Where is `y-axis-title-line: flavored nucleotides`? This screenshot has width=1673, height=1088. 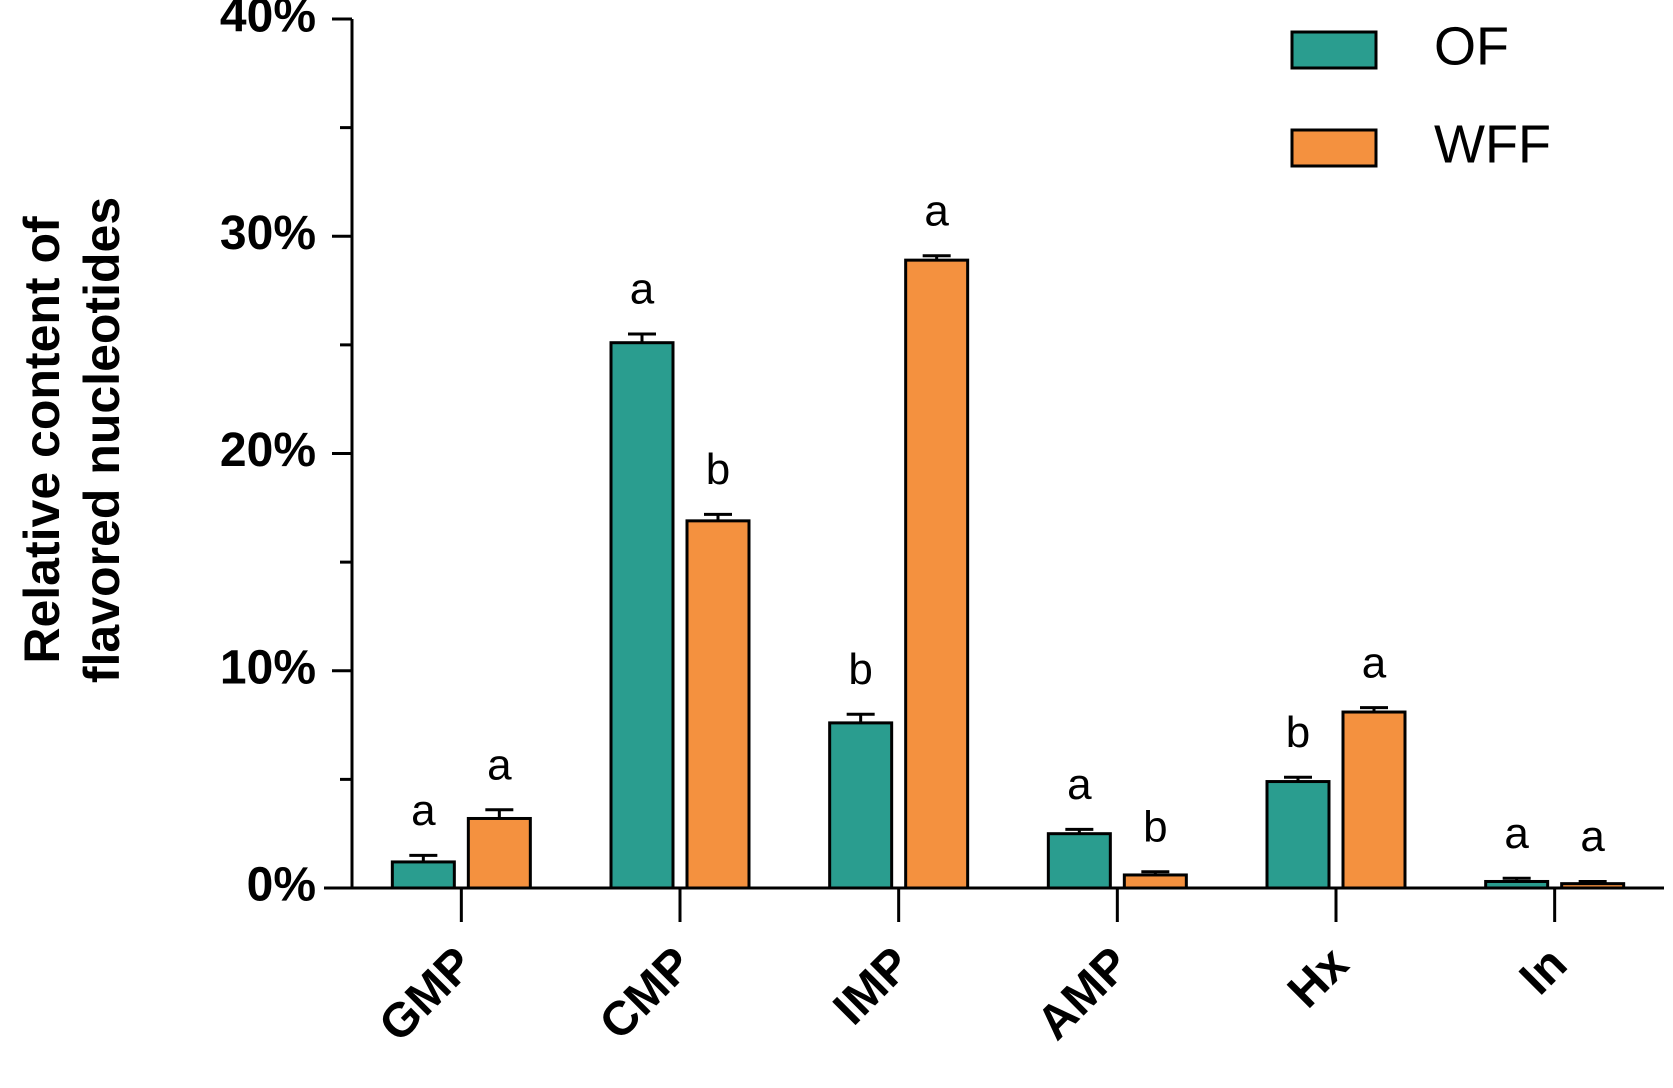 y-axis-title-line: flavored nucleotides is located at coordinates (102, 440).